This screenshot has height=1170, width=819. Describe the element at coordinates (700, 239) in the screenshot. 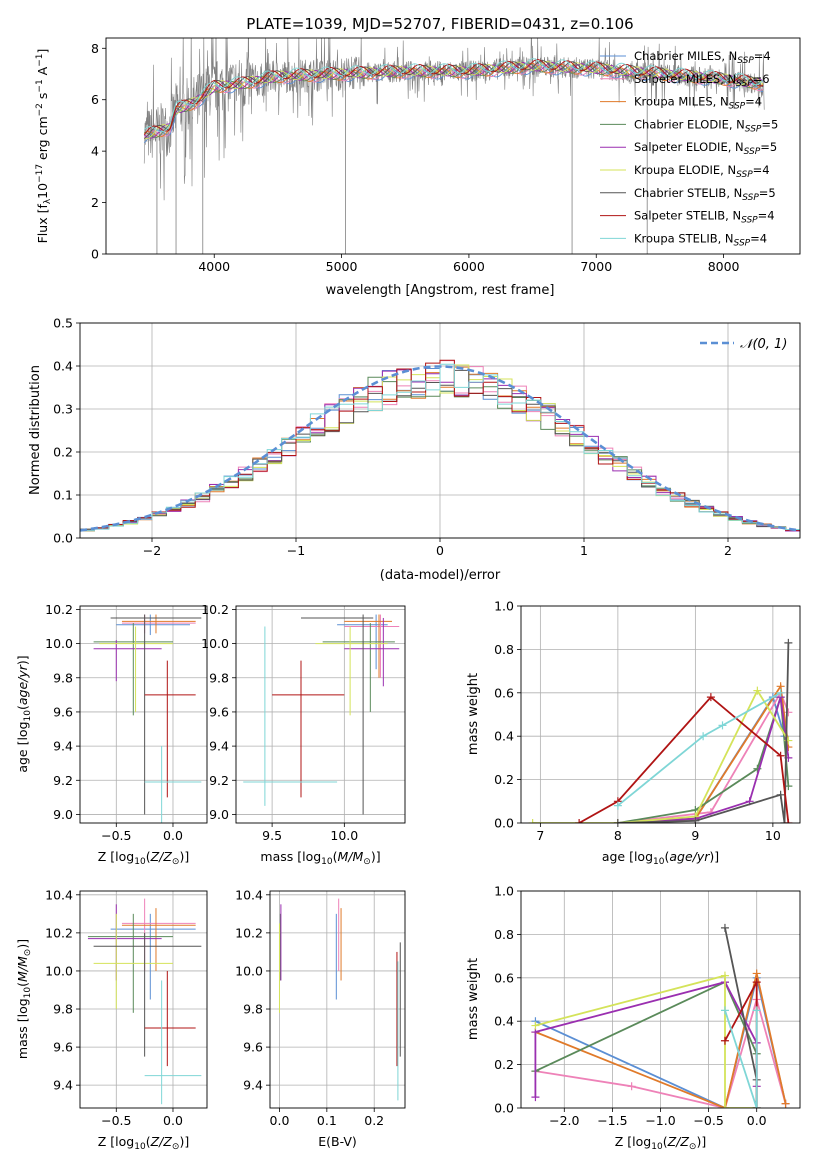

I see `legend-label-kroupa-stelib-n-ssp-4: Kroupa STELIB, NSSP=4` at that location.